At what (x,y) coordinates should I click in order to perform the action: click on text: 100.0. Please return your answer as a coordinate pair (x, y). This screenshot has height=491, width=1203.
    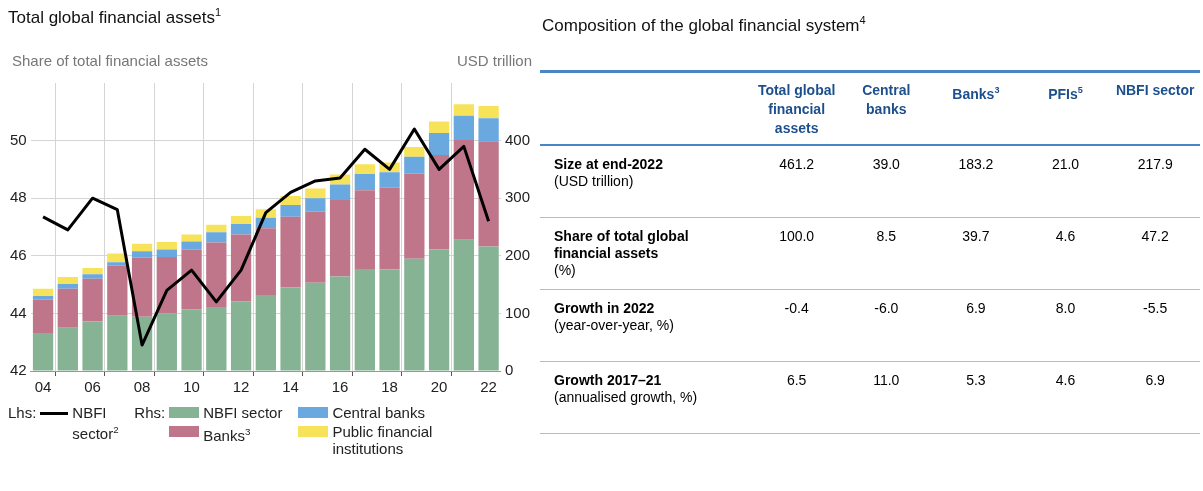
    Looking at the image, I should click on (797, 235).